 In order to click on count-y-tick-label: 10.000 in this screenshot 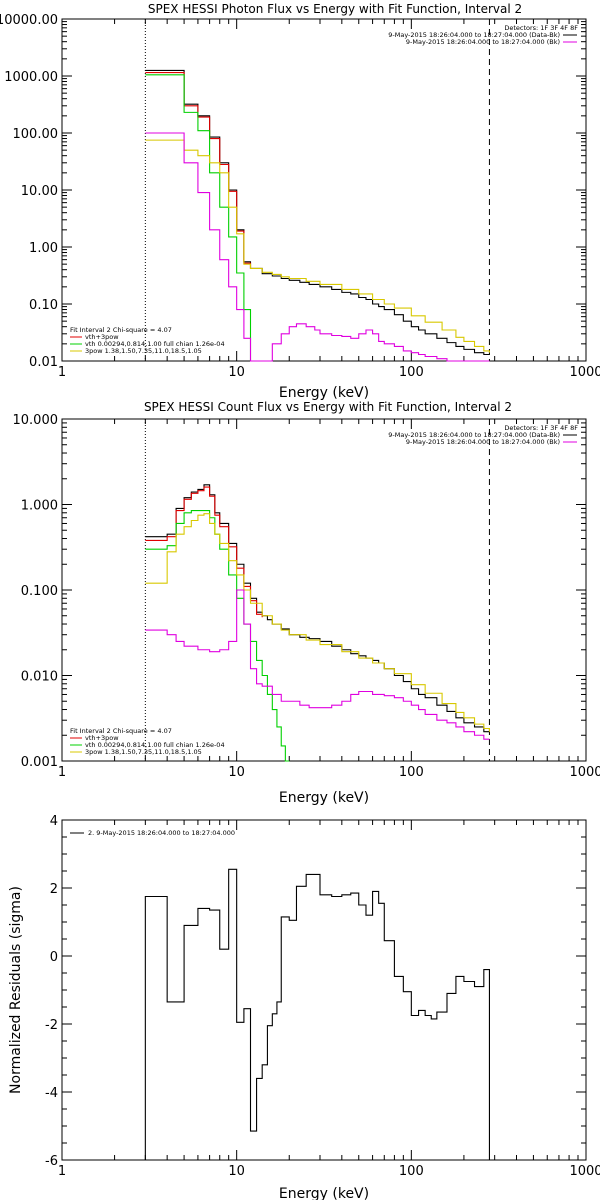, I will do `click(36, 420)`.